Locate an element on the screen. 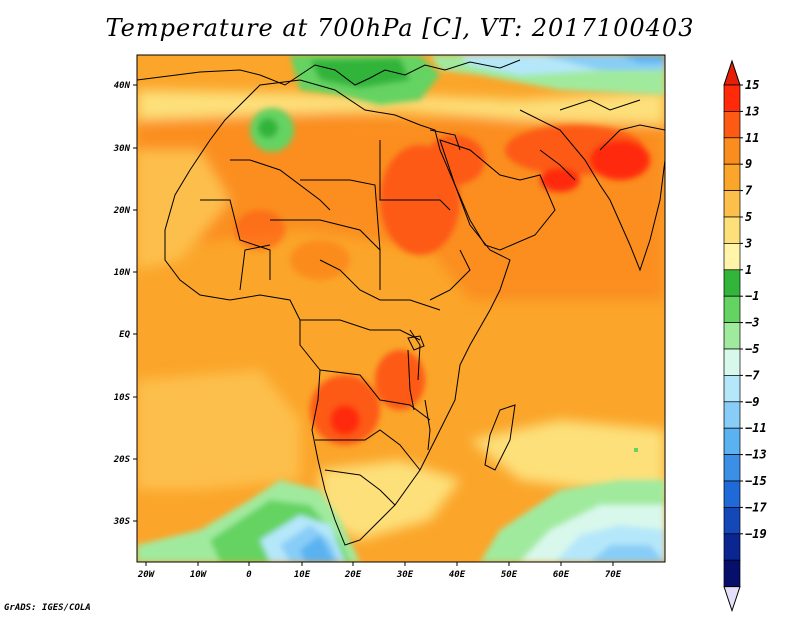 This screenshot has width=800, height=618. y-axis-labels: 40N 30N 20N 10N EQ 10S 20S 30S is located at coordinates (122, 304).